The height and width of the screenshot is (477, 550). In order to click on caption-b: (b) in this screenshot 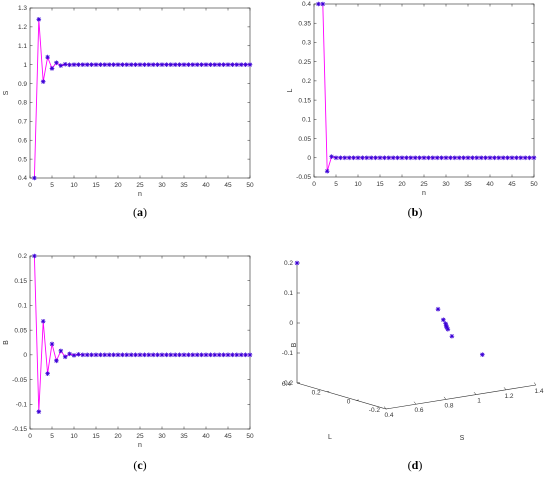, I will do `click(415, 212)`.